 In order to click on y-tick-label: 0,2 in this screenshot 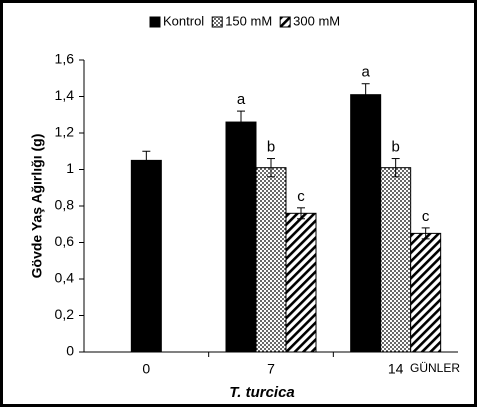, I will do `click(65, 314)`.